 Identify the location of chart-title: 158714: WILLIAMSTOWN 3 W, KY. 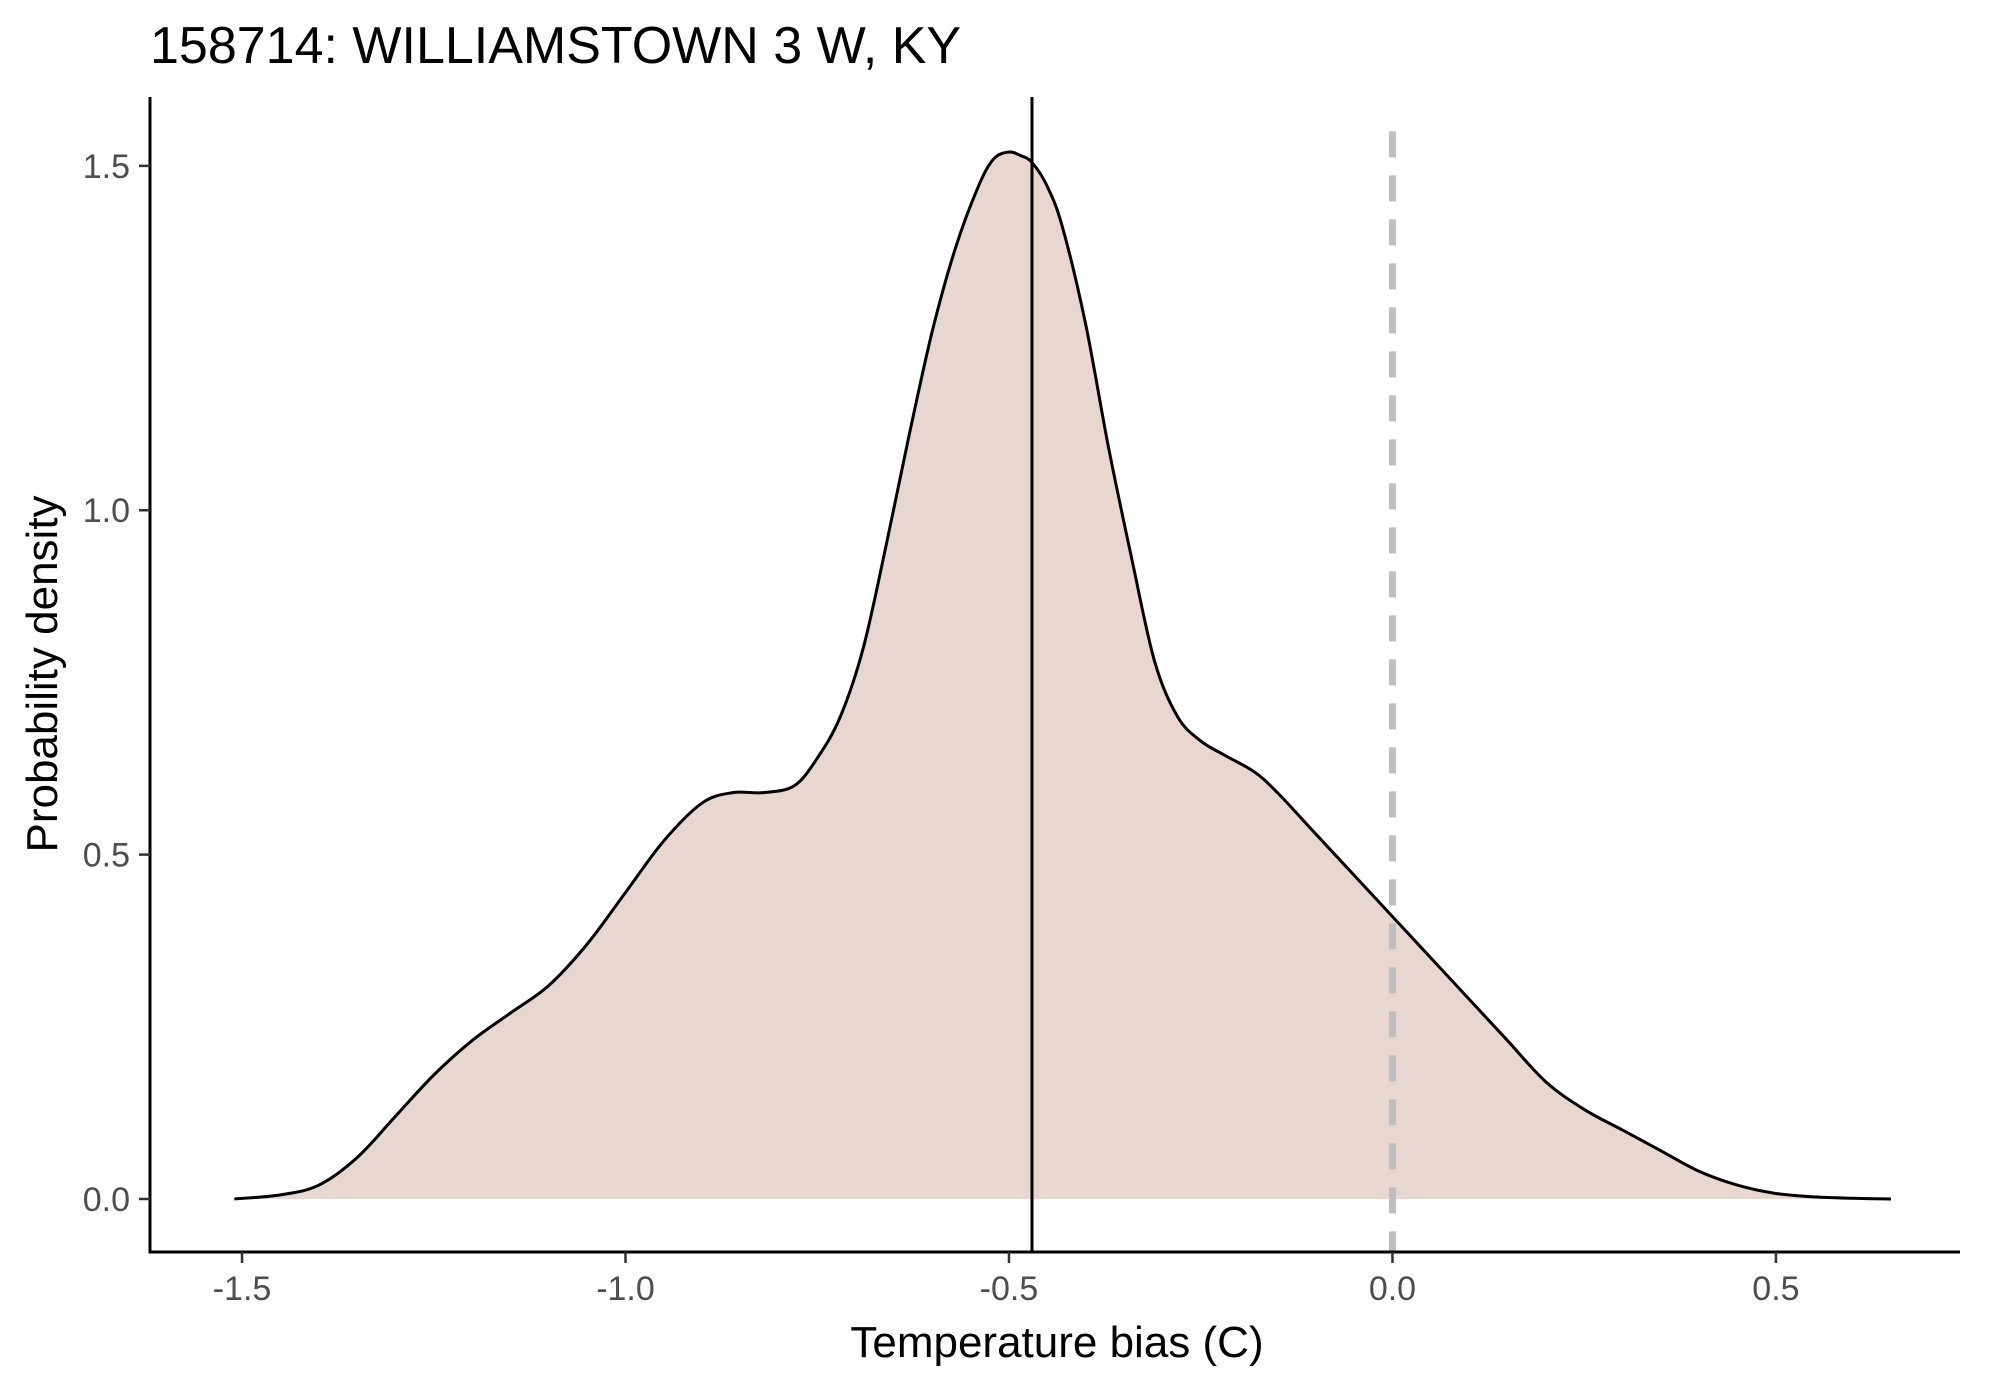
(555, 46).